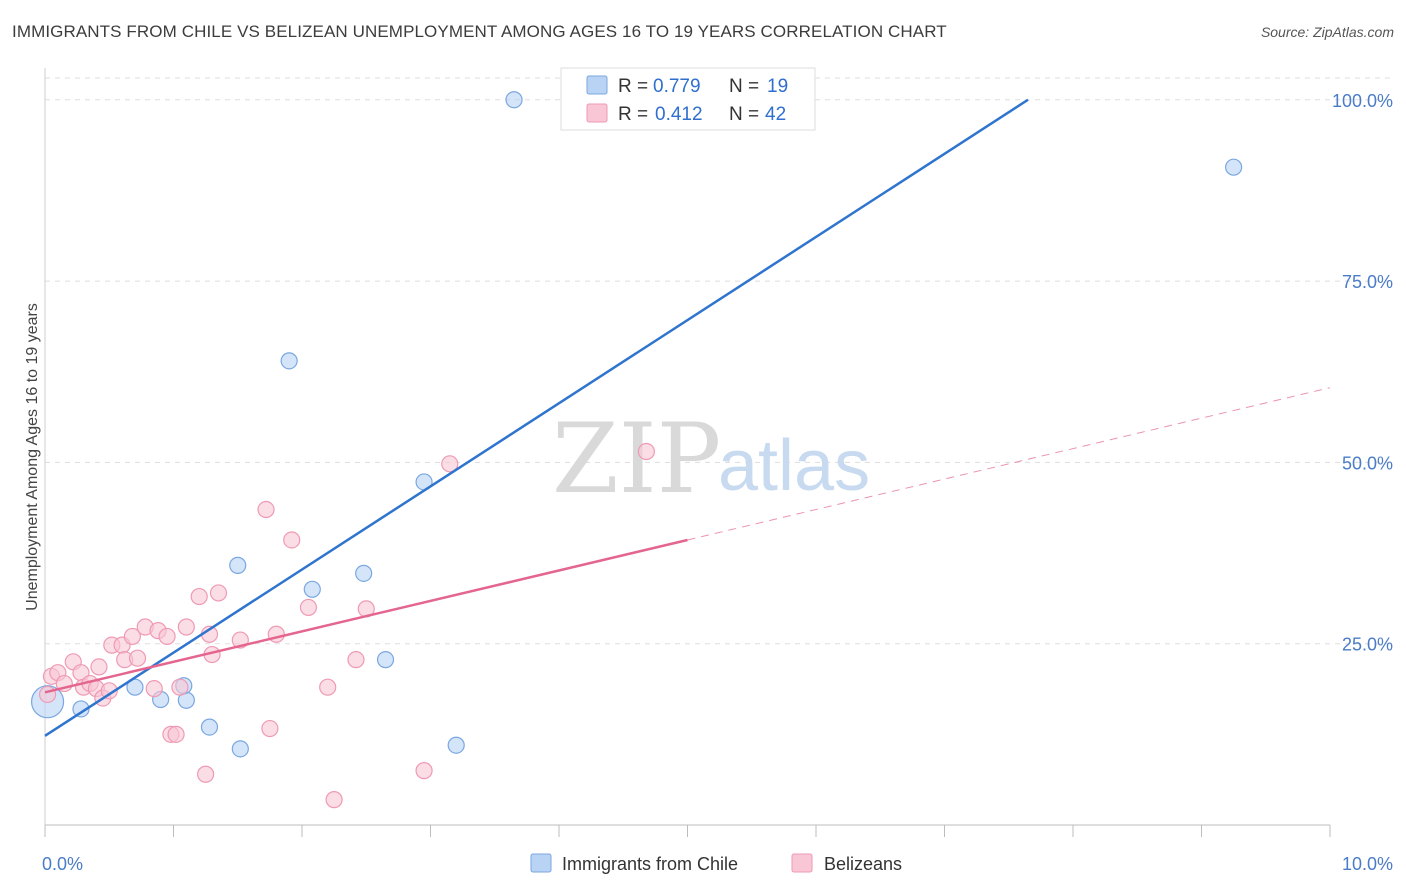  I want to click on series-legend: Immigrants from Chile Belizeans, so click(716, 863).